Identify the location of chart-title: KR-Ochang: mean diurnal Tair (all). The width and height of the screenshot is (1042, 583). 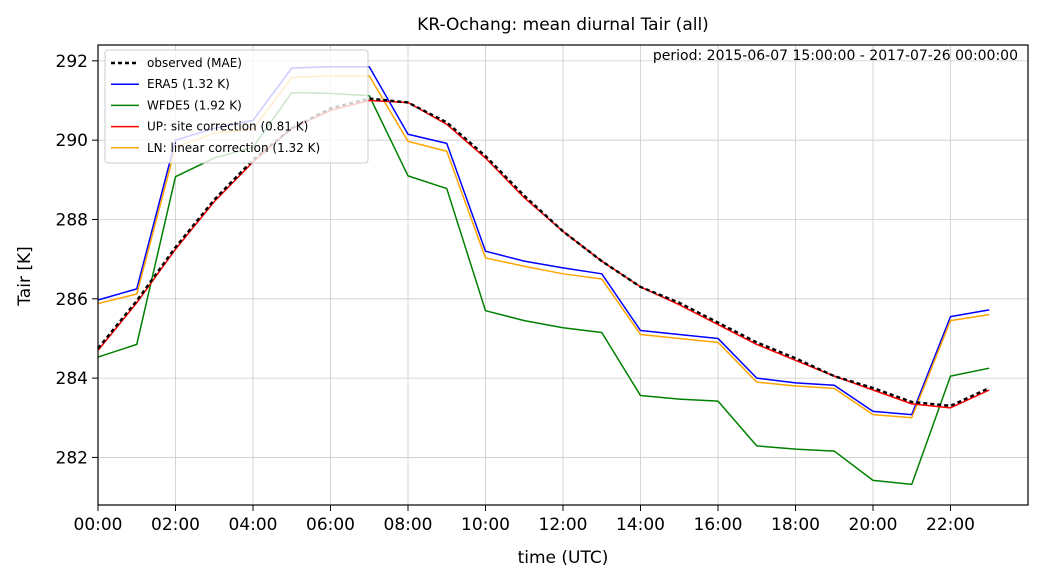
(563, 25).